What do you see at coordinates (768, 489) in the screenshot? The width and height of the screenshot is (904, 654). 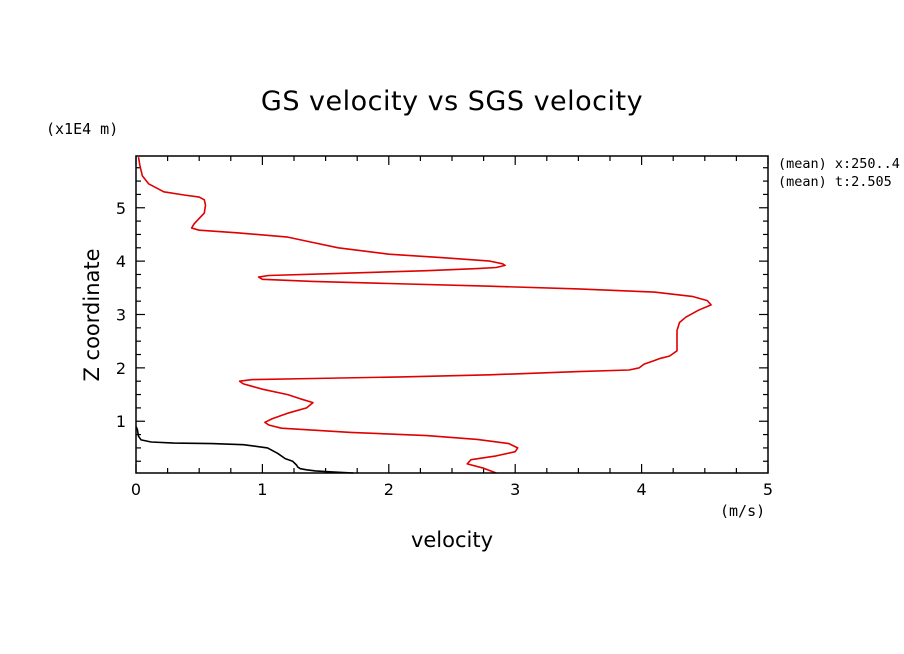 I see `x-tick-label: 5` at bounding box center [768, 489].